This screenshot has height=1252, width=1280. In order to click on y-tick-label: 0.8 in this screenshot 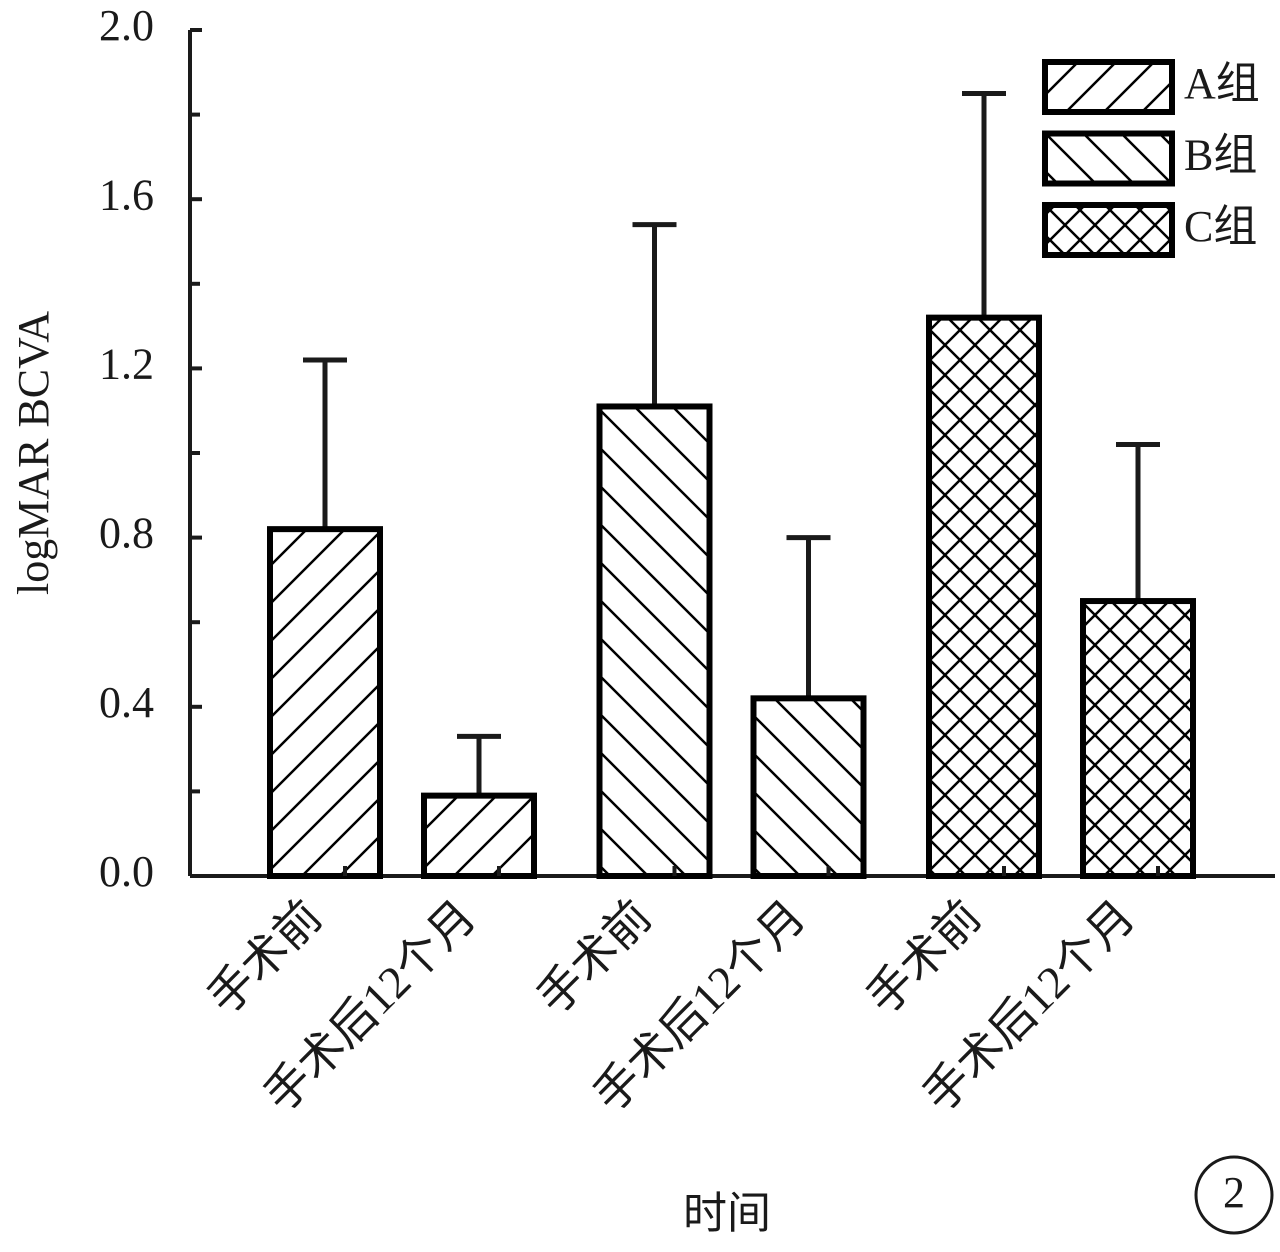, I will do `click(126, 533)`.